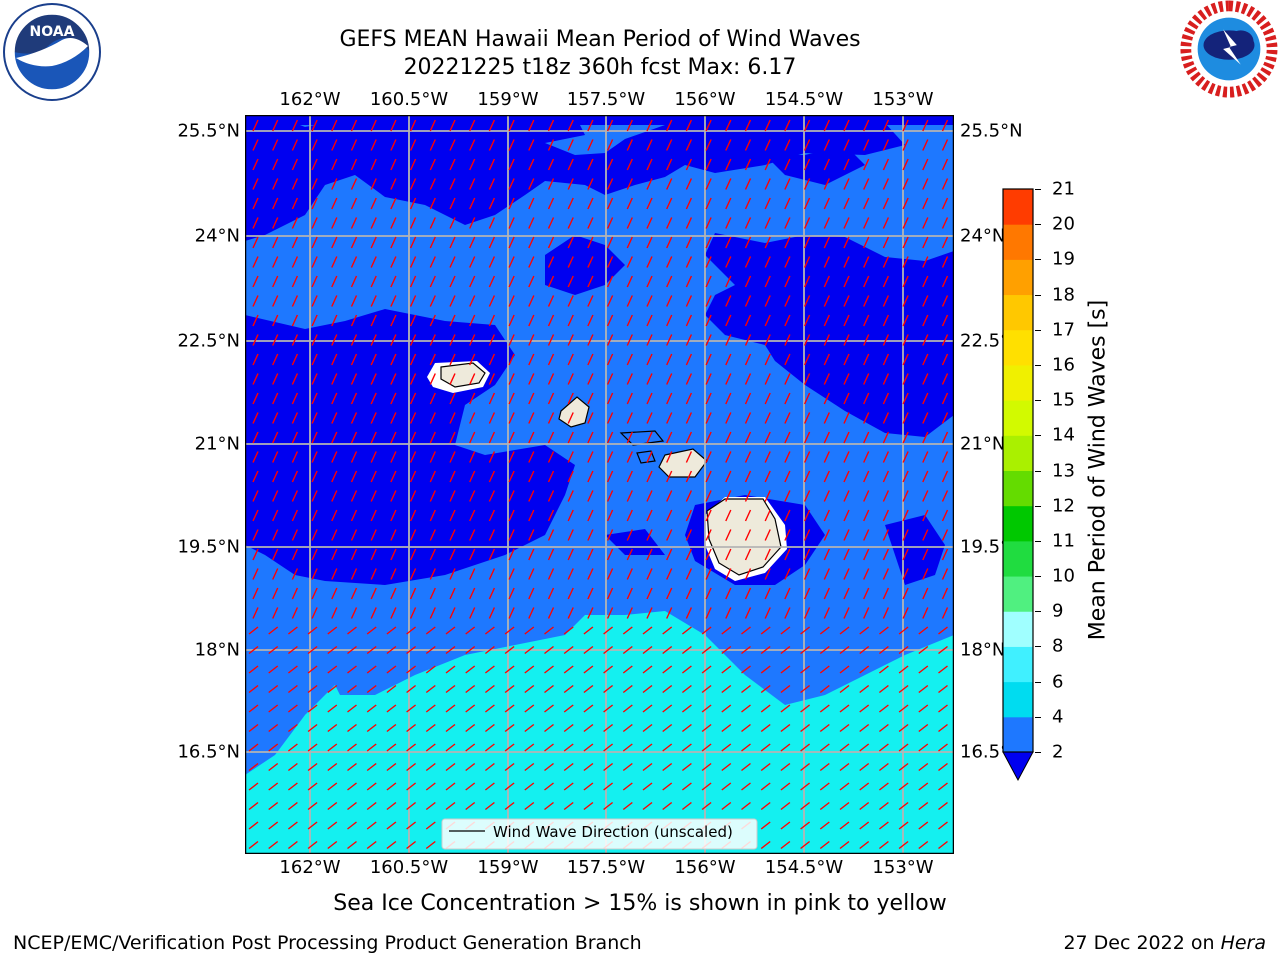 Image resolution: width=1280 pixels, height=960 pixels. I want to click on colorbar-tick: 10, so click(1063, 576).